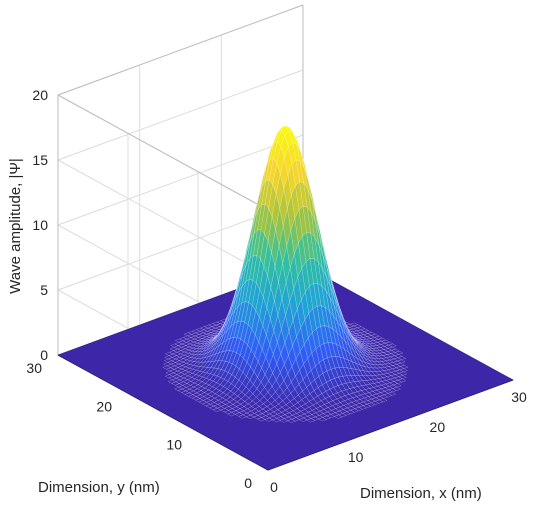 The height and width of the screenshot is (509, 550). What do you see at coordinates (438, 427) in the screenshot?
I see `x-tick-label: 20` at bounding box center [438, 427].